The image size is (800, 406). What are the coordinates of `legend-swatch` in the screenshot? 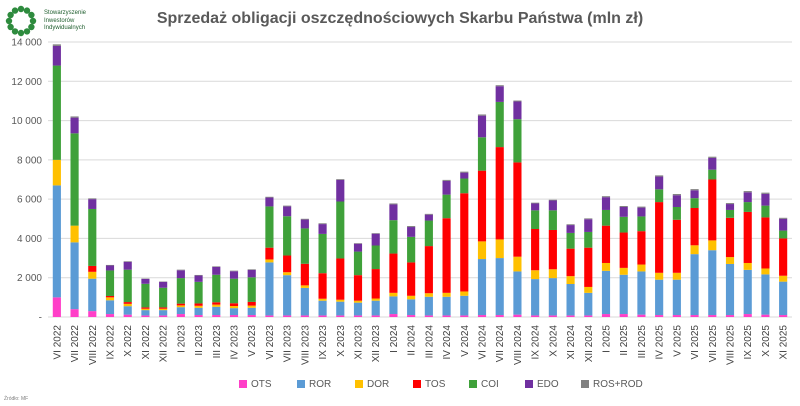 It's located at (243, 384).